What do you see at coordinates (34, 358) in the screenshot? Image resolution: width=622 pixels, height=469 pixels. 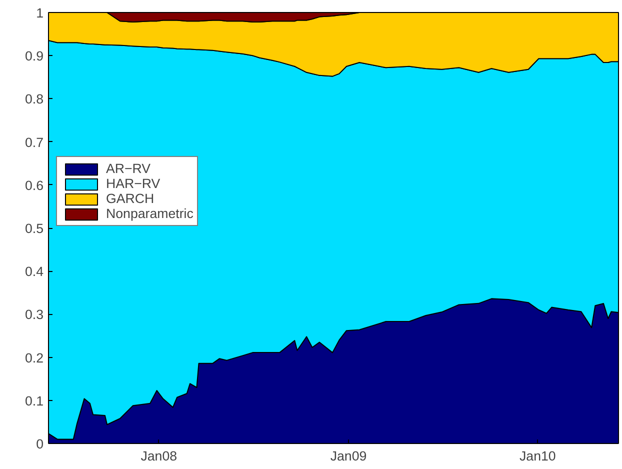 I see `y-tick-label: 0.2` at bounding box center [34, 358].